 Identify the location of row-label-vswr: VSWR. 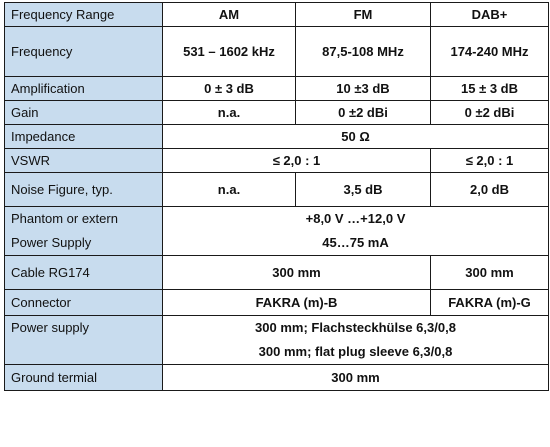
(83, 160).